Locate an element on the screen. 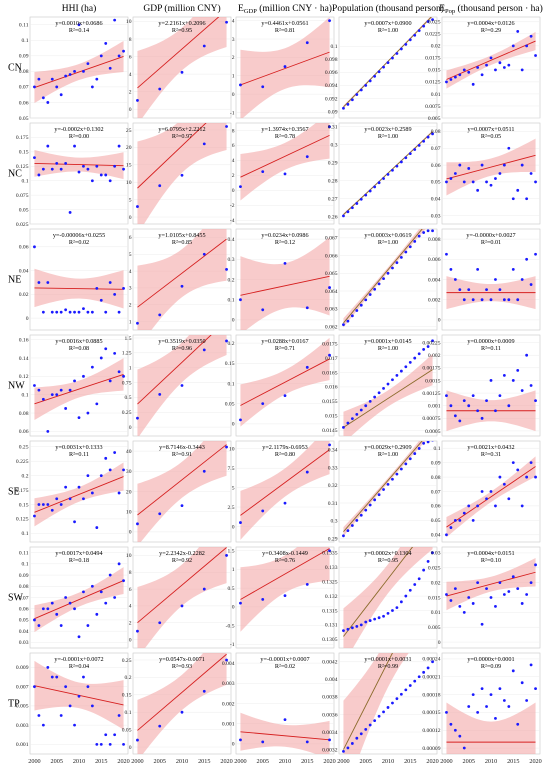  y-tick-label: 0.07 is located at coordinates (436, 492).